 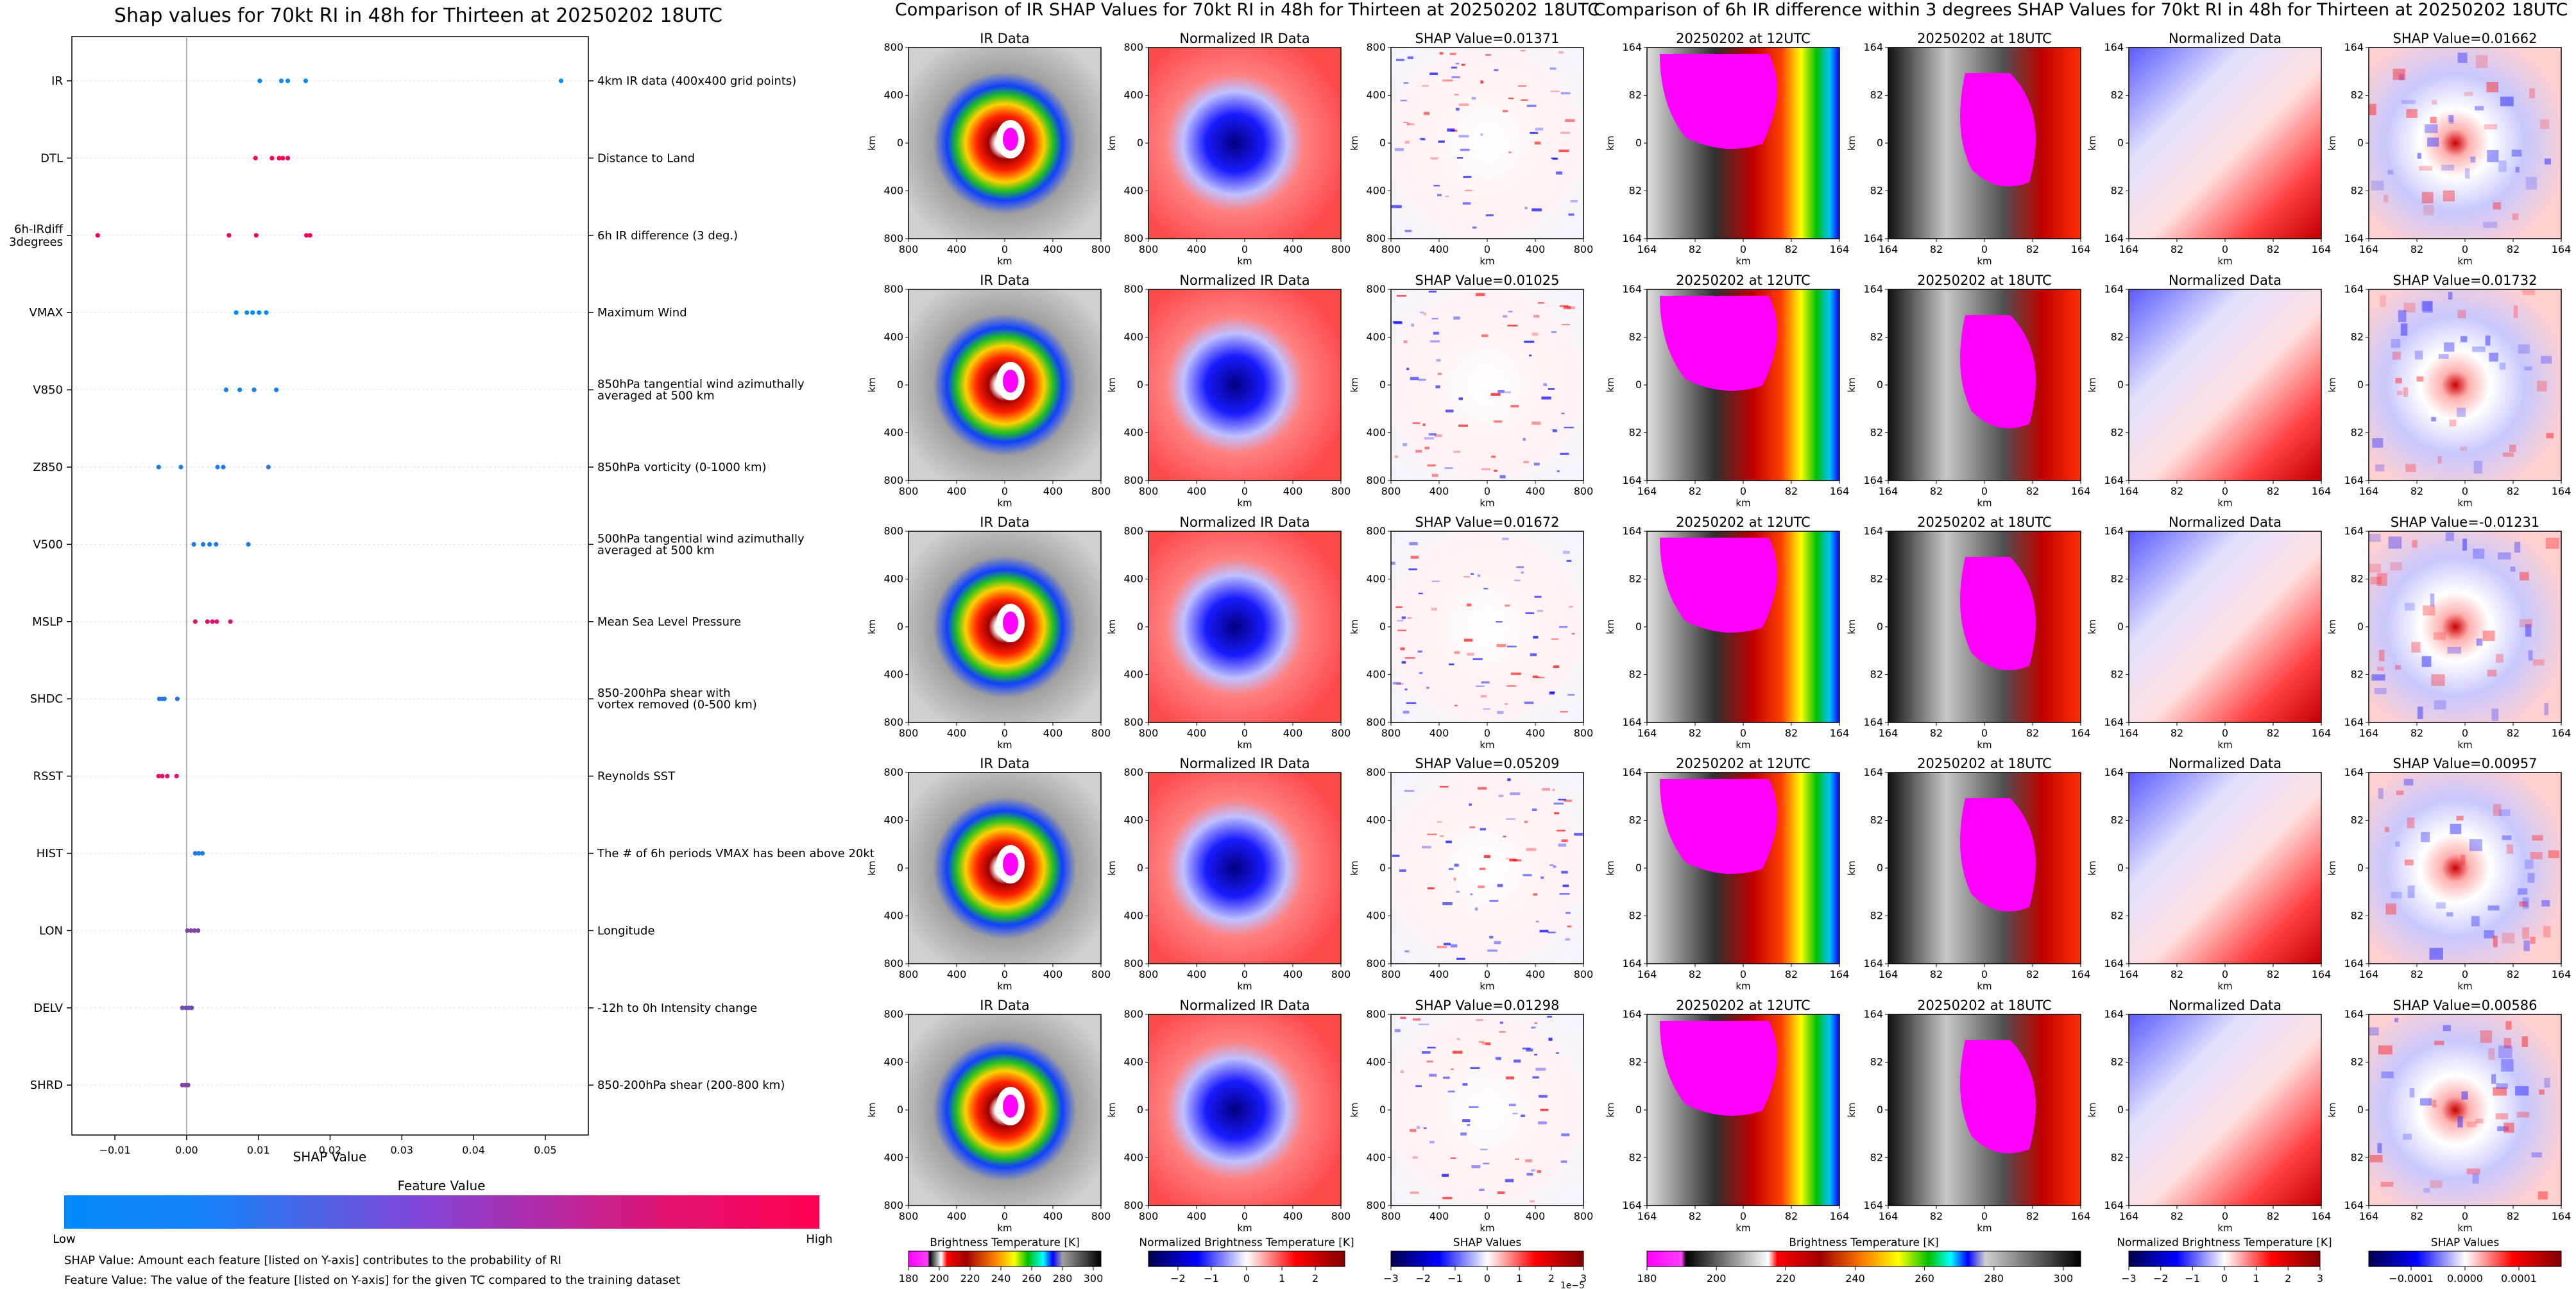 I want to click on feature-description: -12h to 0h Intensity change, so click(x=677, y=1009).